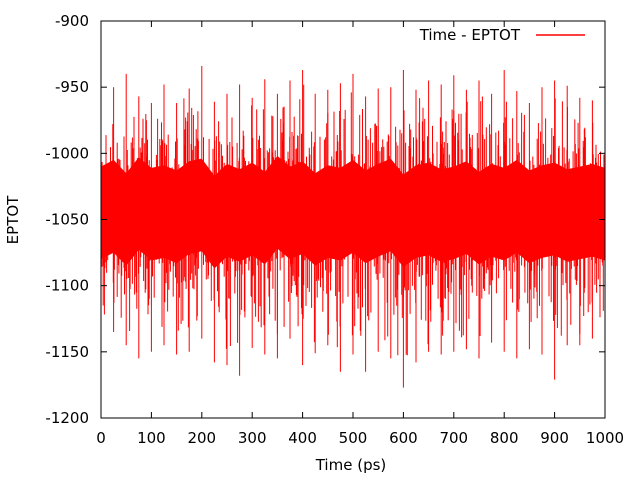 The width and height of the screenshot is (640, 480). What do you see at coordinates (302, 438) in the screenshot?
I see `x-tick-label: 400` at bounding box center [302, 438].